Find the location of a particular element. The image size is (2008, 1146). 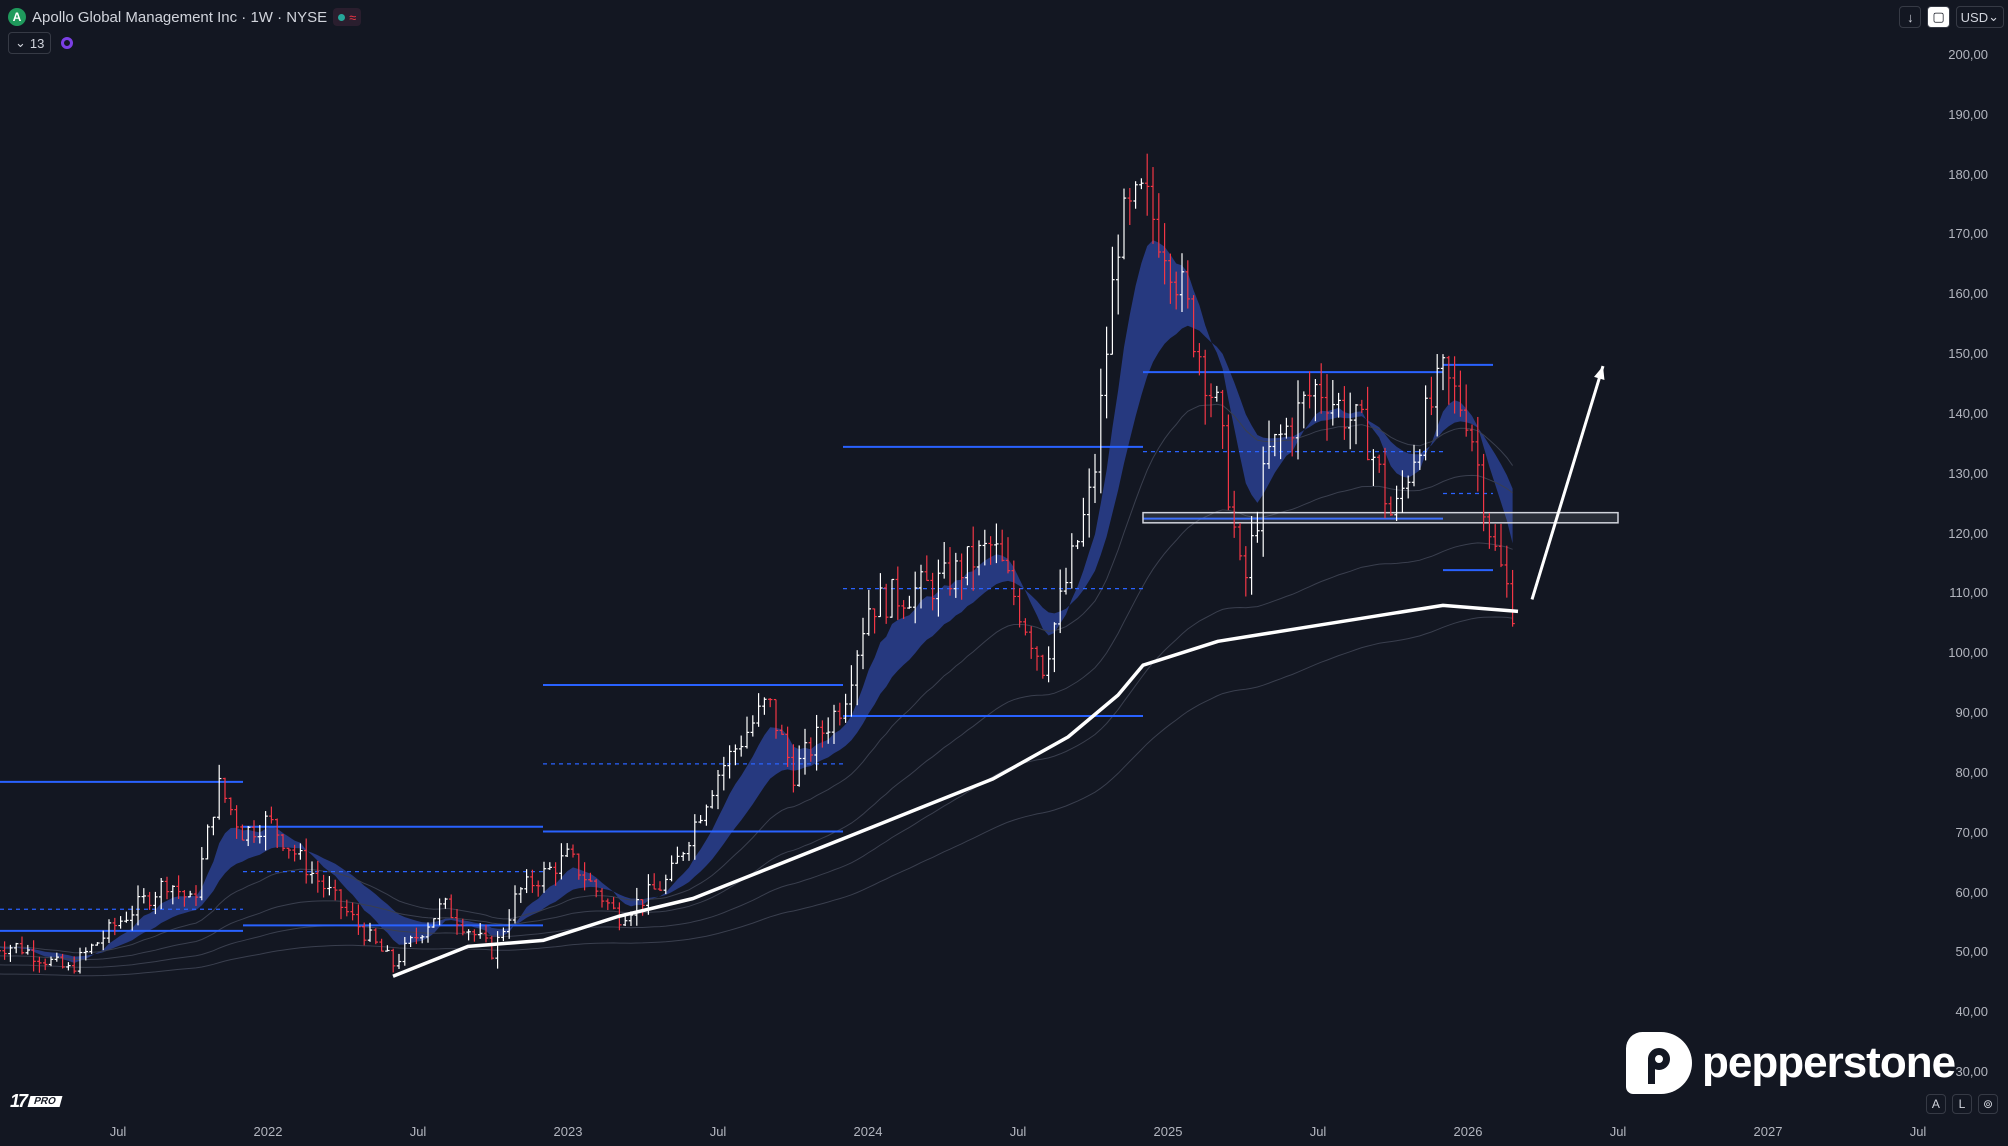

indicator-row: ⌄ 13 is located at coordinates (41, 43).